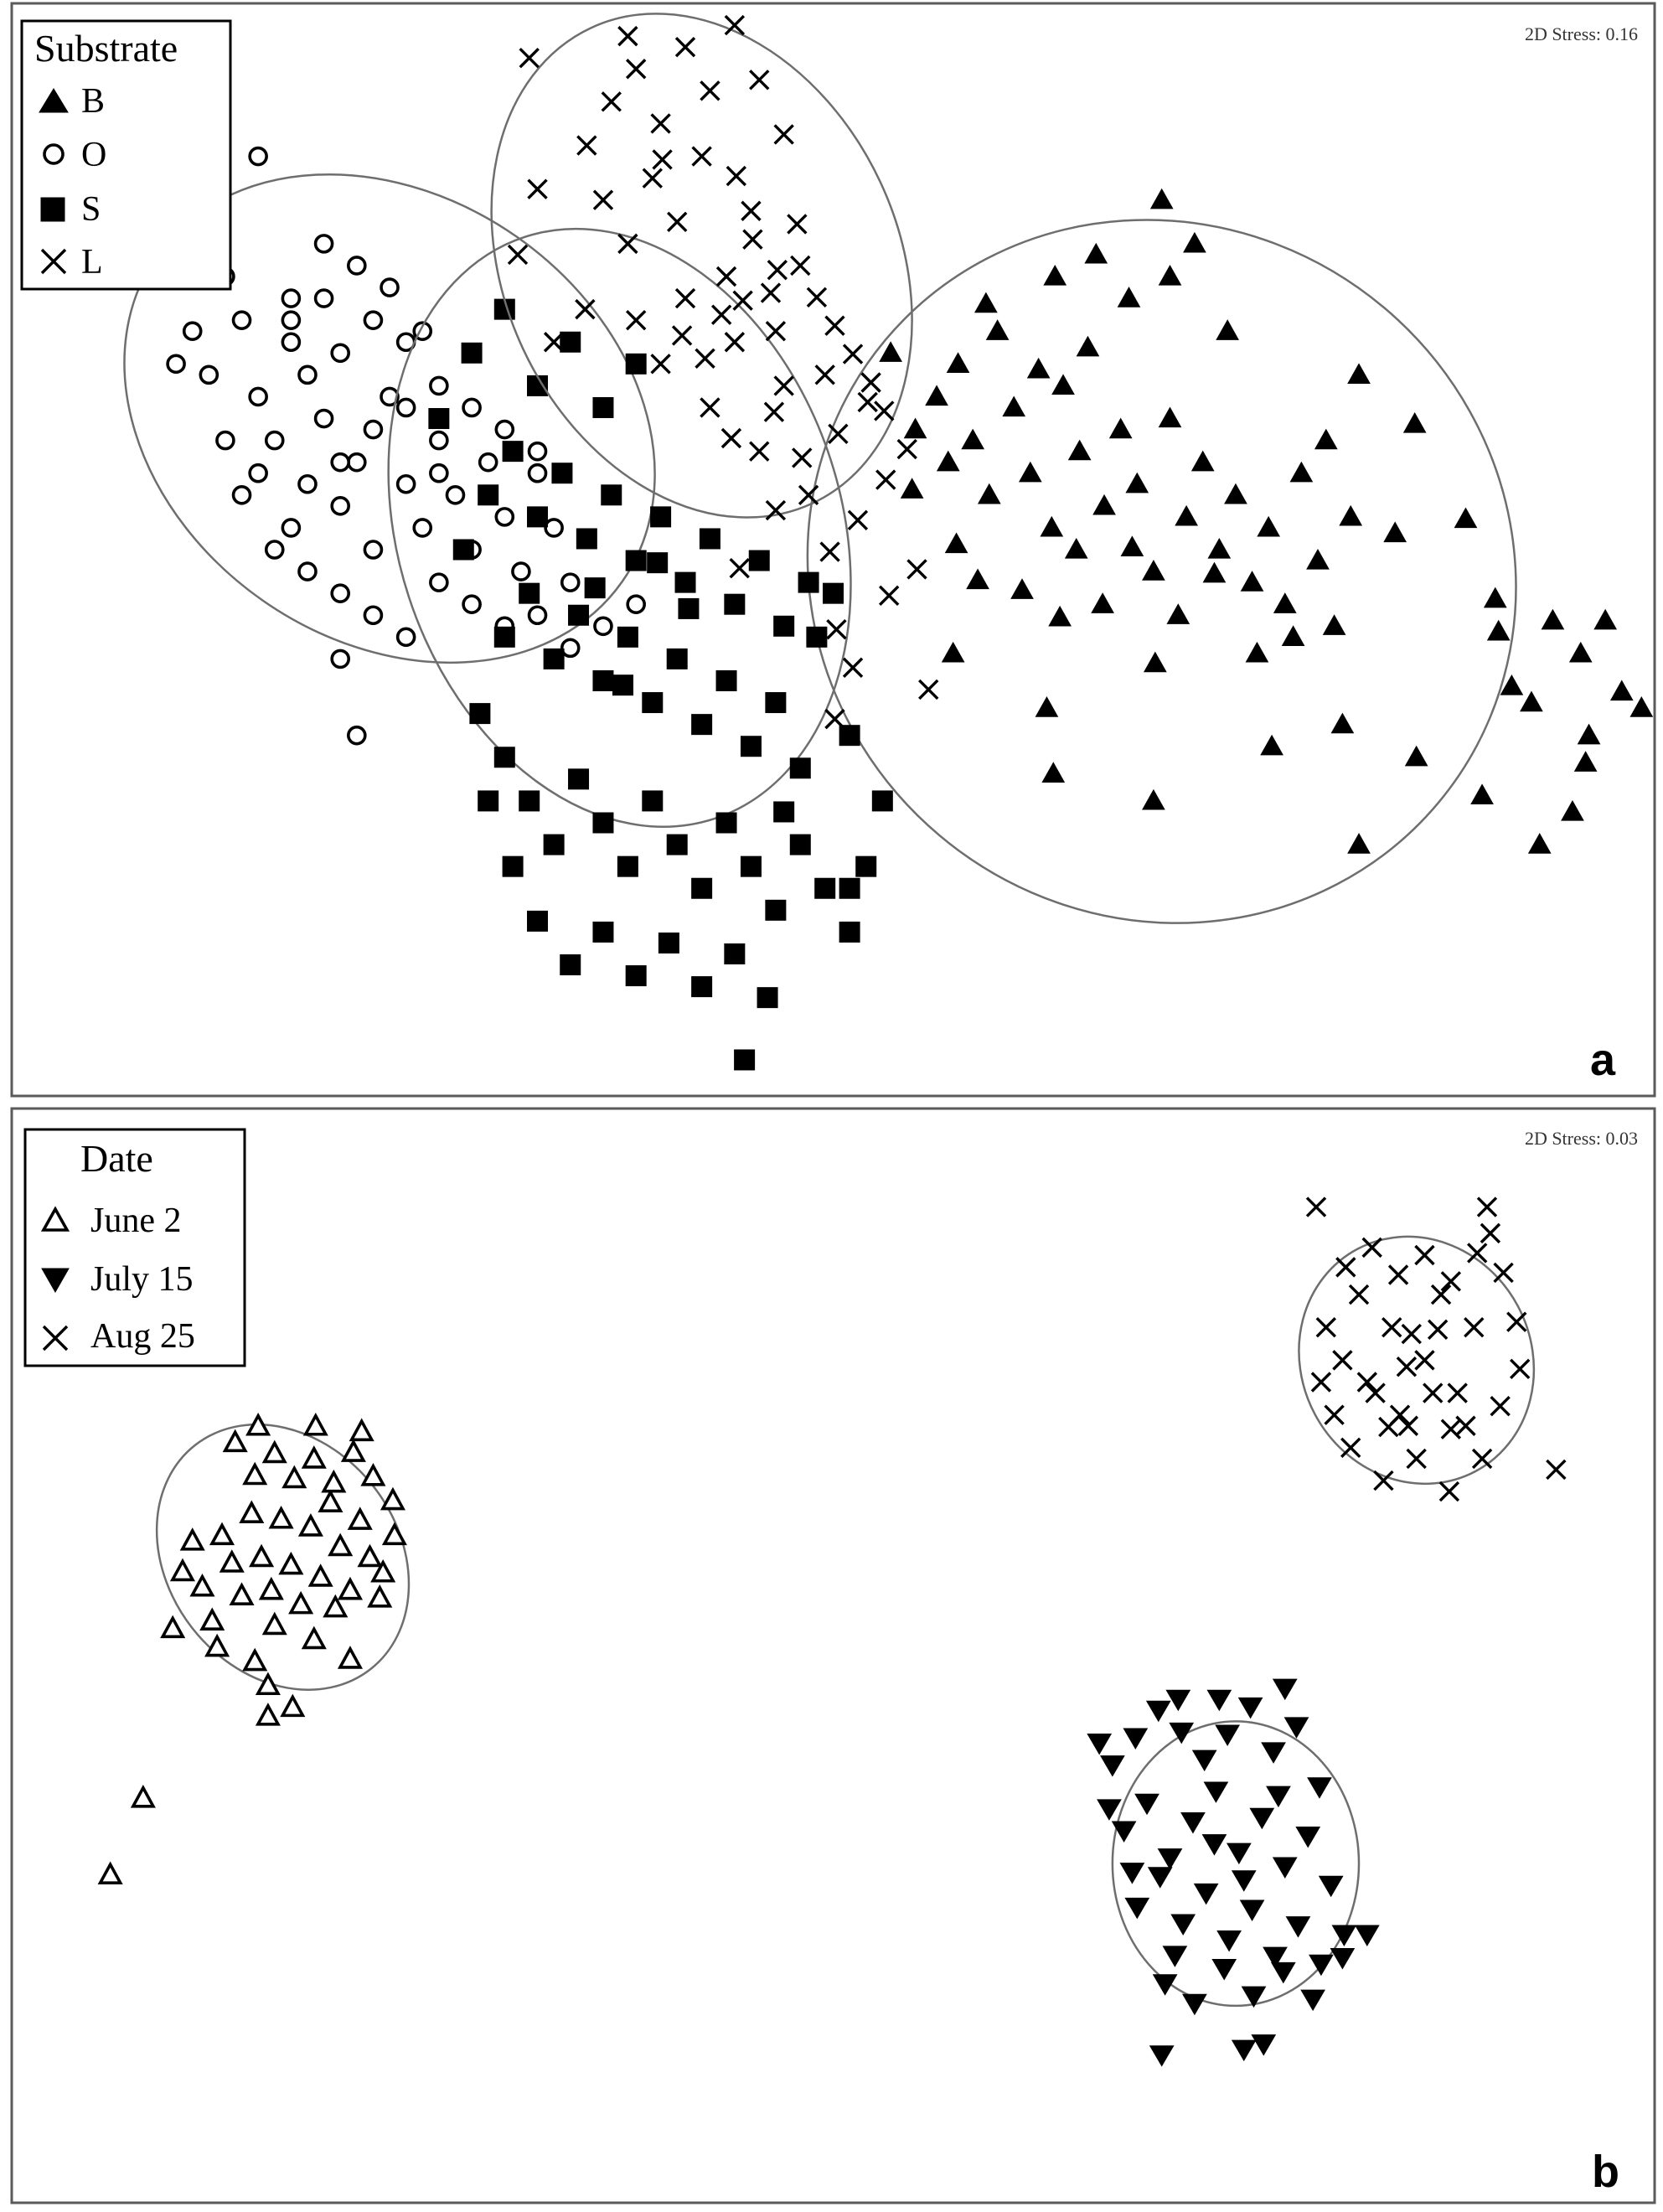 The height and width of the screenshot is (2212, 1663). What do you see at coordinates (91, 209) in the screenshot?
I see `legend-label-s: S` at bounding box center [91, 209].